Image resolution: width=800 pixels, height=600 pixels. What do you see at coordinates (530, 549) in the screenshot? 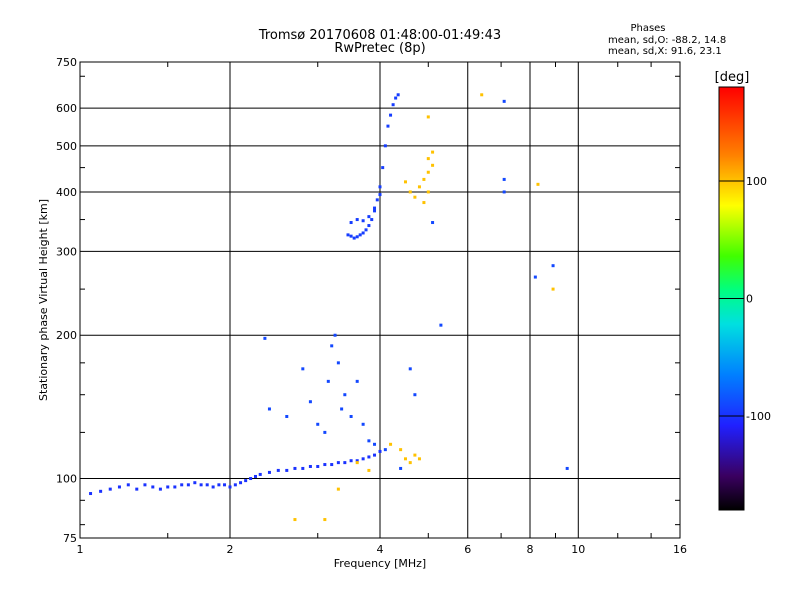
I see `x-tick-label: 8` at bounding box center [530, 549].